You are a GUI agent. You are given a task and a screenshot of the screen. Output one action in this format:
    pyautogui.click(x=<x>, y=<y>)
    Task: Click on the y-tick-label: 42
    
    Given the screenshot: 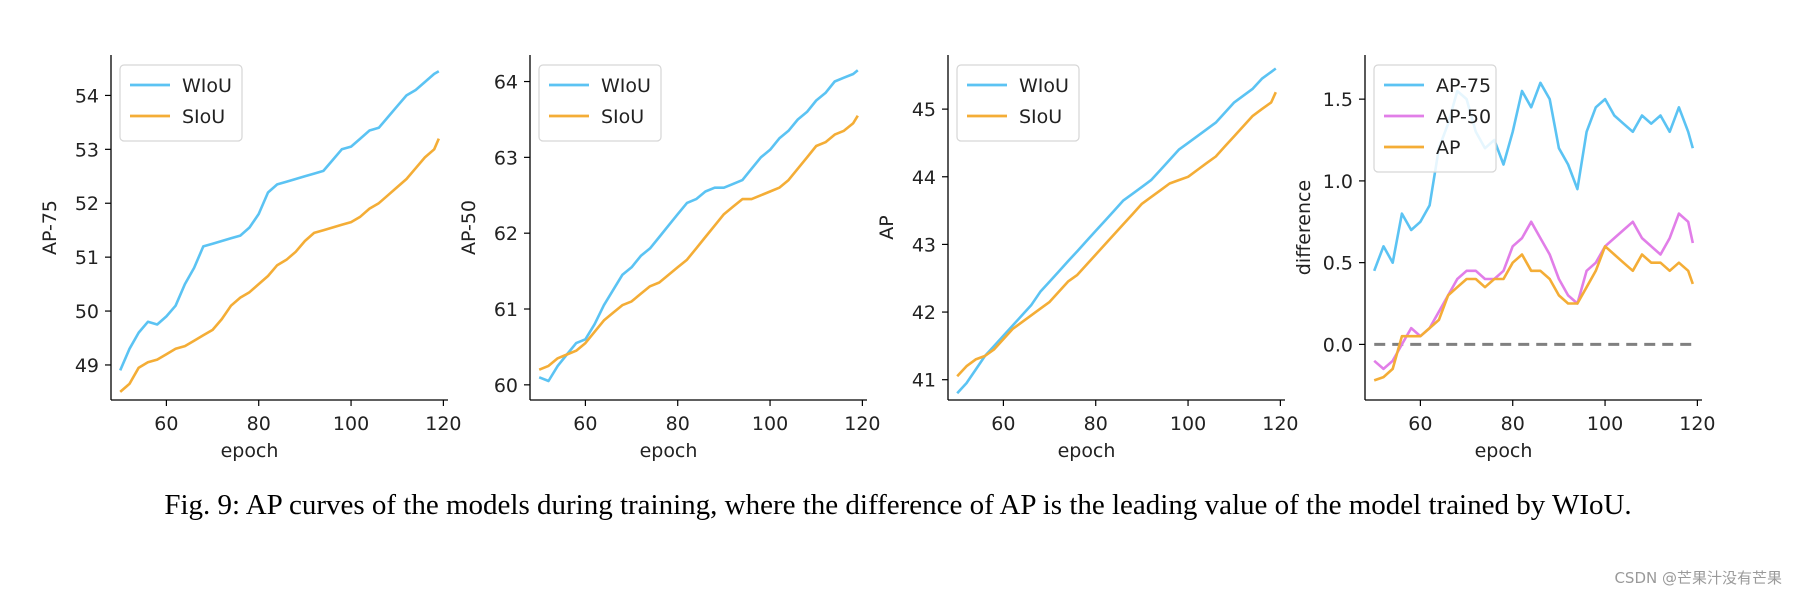 What is the action you would take?
    pyautogui.click(x=924, y=313)
    